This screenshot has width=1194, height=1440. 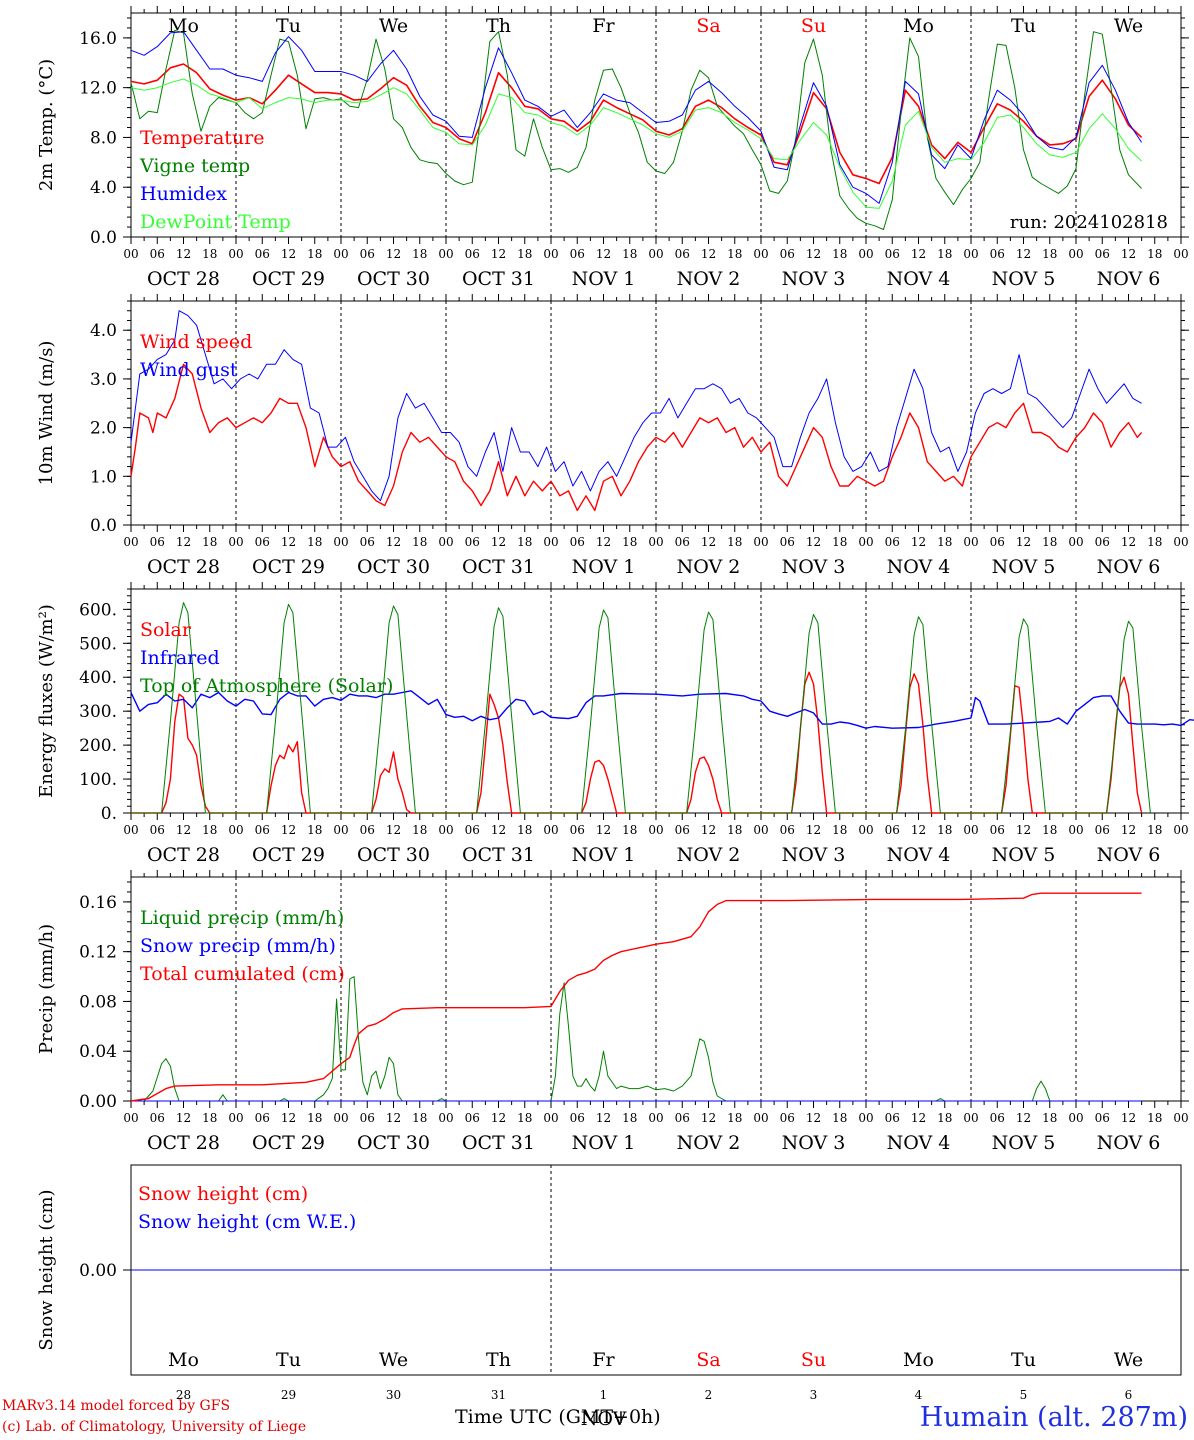 What do you see at coordinates (1024, 1395) in the screenshot?
I see `day-number: 5` at bounding box center [1024, 1395].